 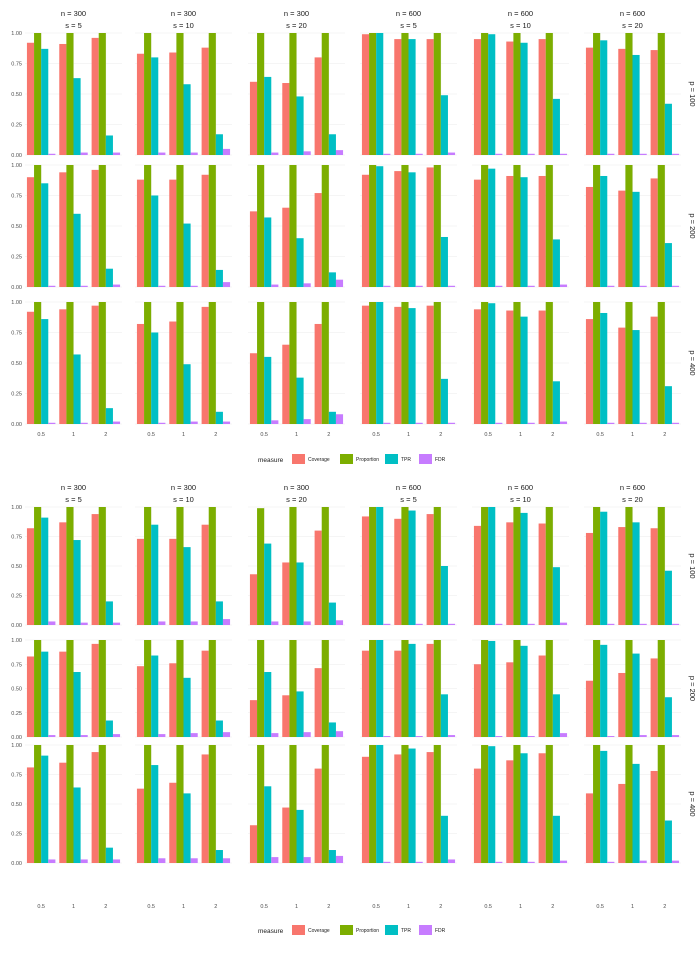 What do you see at coordinates (692, 803) in the screenshot?
I see `facet-row-label: p = 400` at bounding box center [692, 803].